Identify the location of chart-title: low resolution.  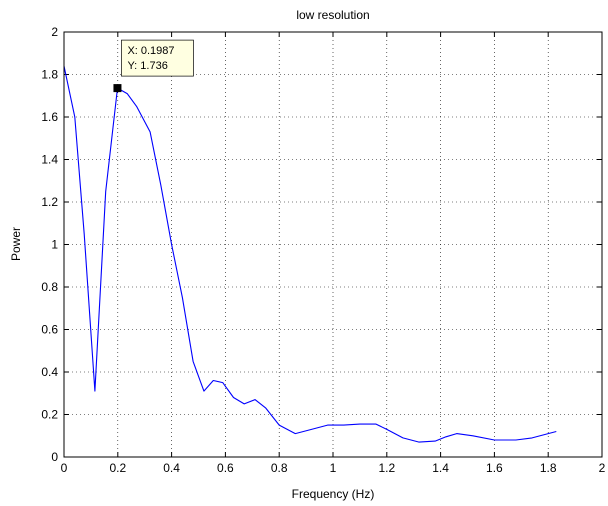
(332, 15).